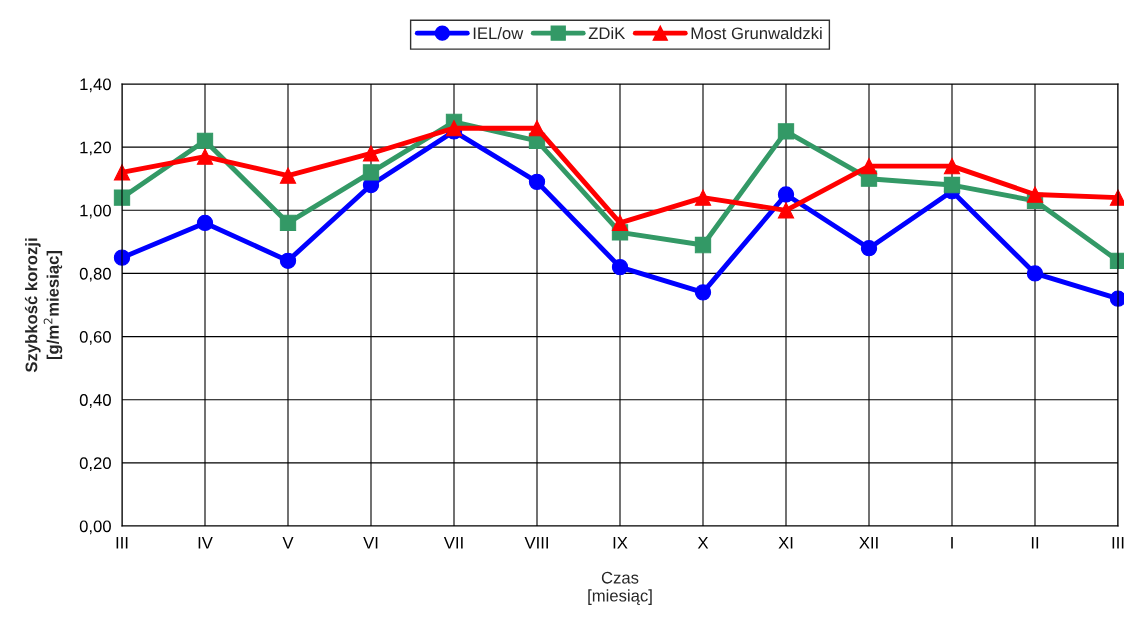  What do you see at coordinates (95, 337) in the screenshot?
I see `y-tick-label: 0,60` at bounding box center [95, 337].